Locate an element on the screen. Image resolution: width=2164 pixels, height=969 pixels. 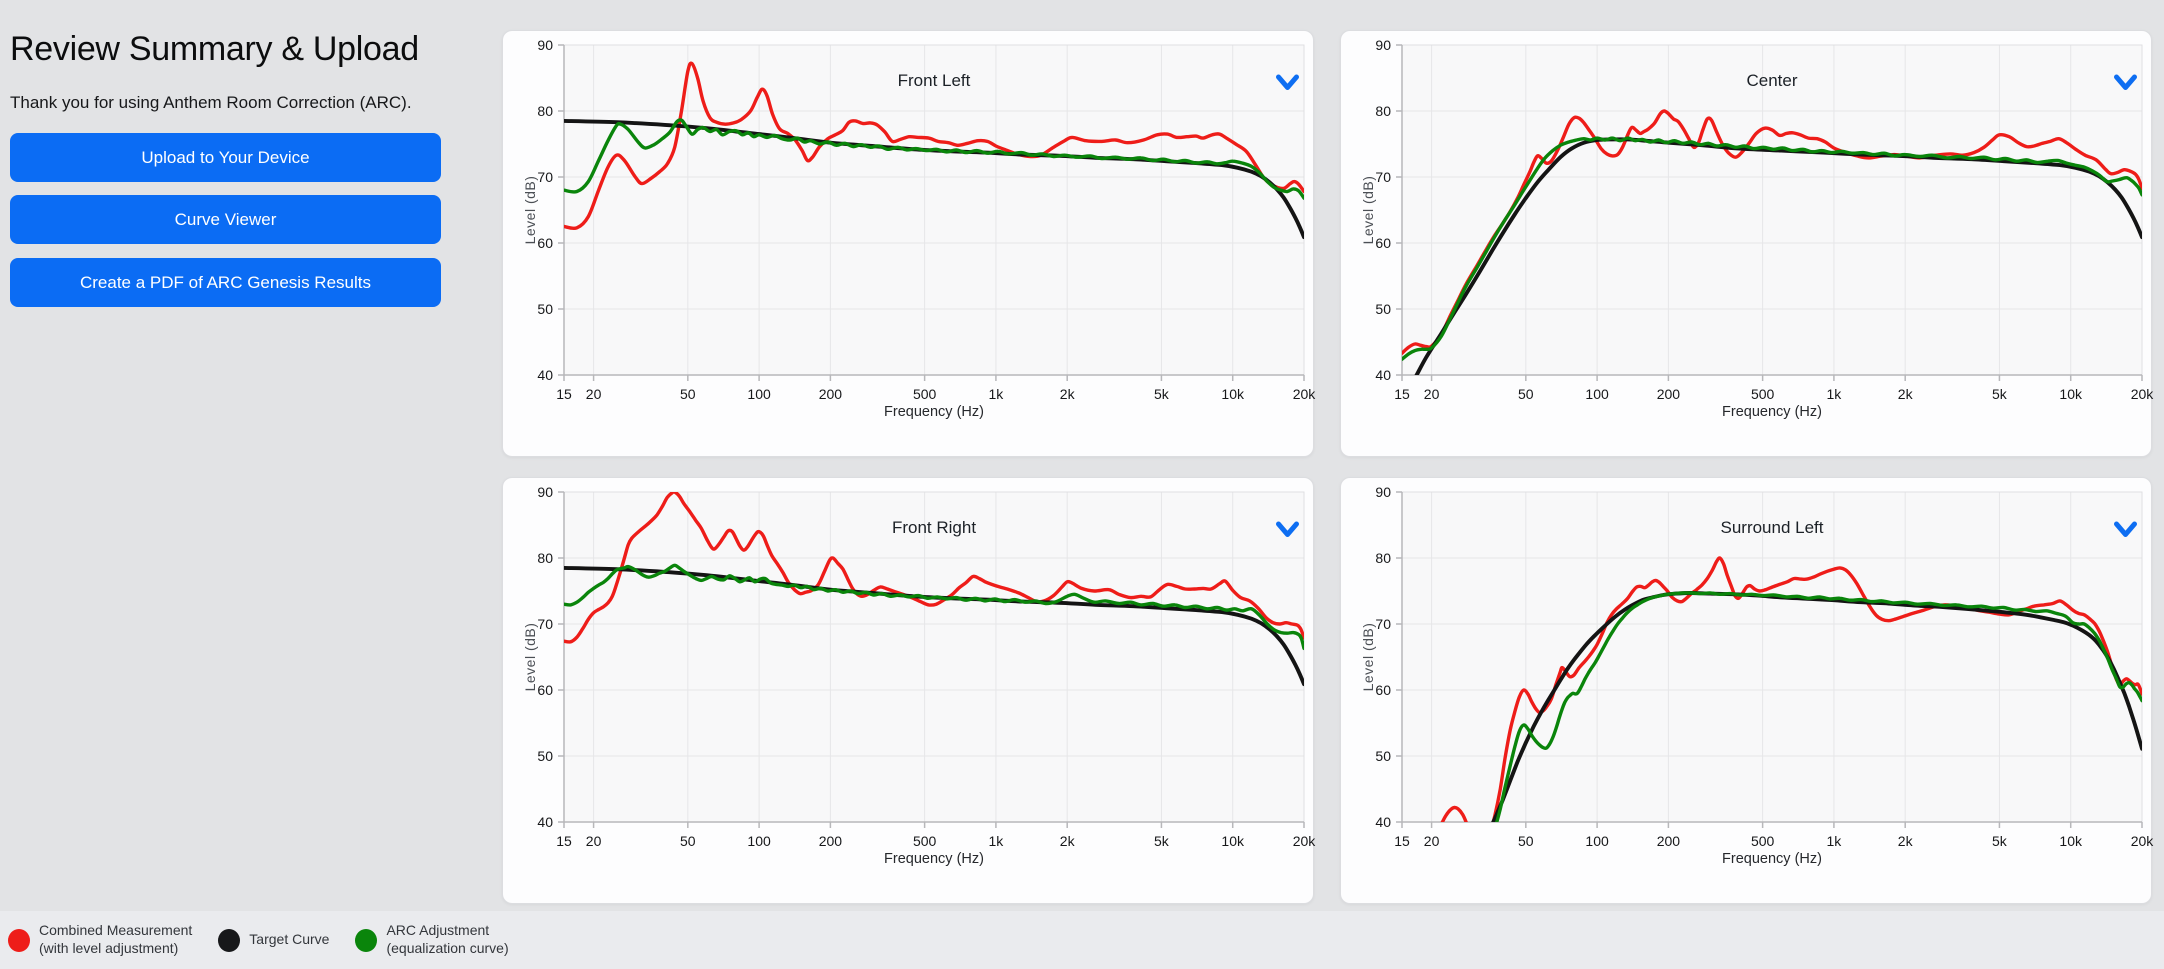
upload-to-device-button: Upload to Your Device is located at coordinates (225, 157).